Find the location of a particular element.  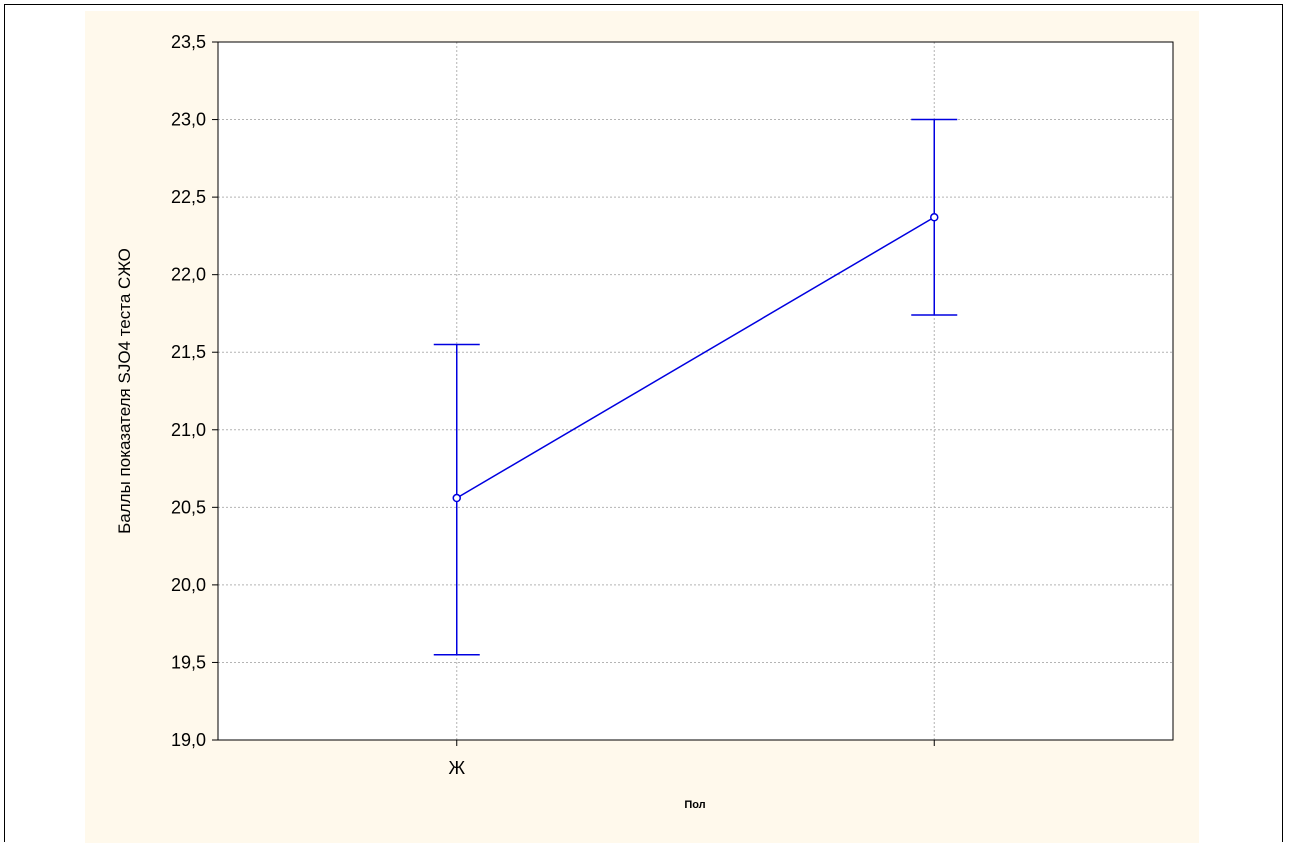

y-tick-label: 20,0 is located at coordinates (188, 585).